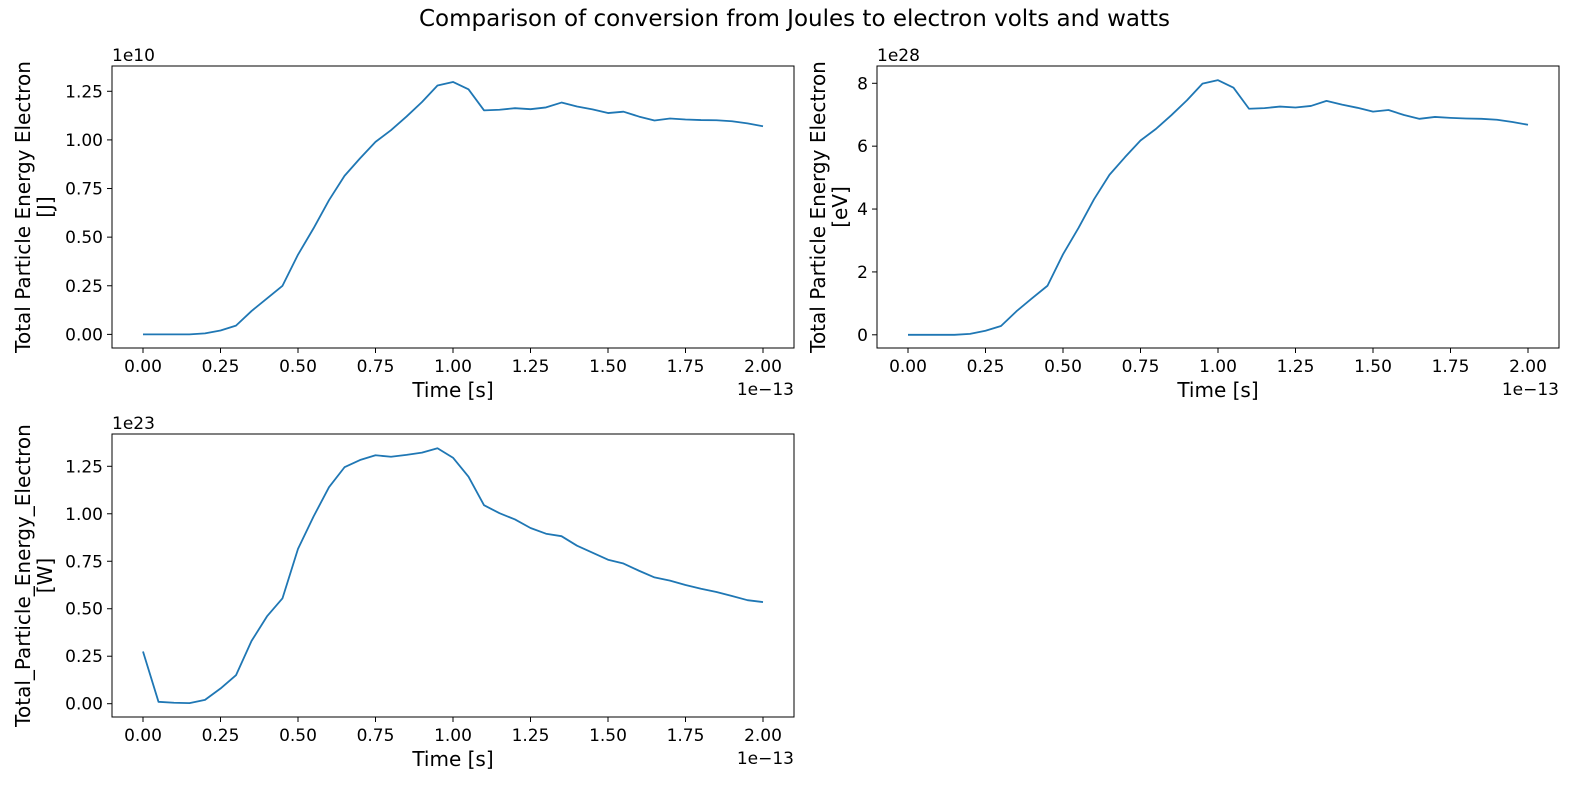 This screenshot has height=789, width=1589. What do you see at coordinates (221, 367) in the screenshot?
I see `subplot-1-x-tick-label: 0.25` at bounding box center [221, 367].